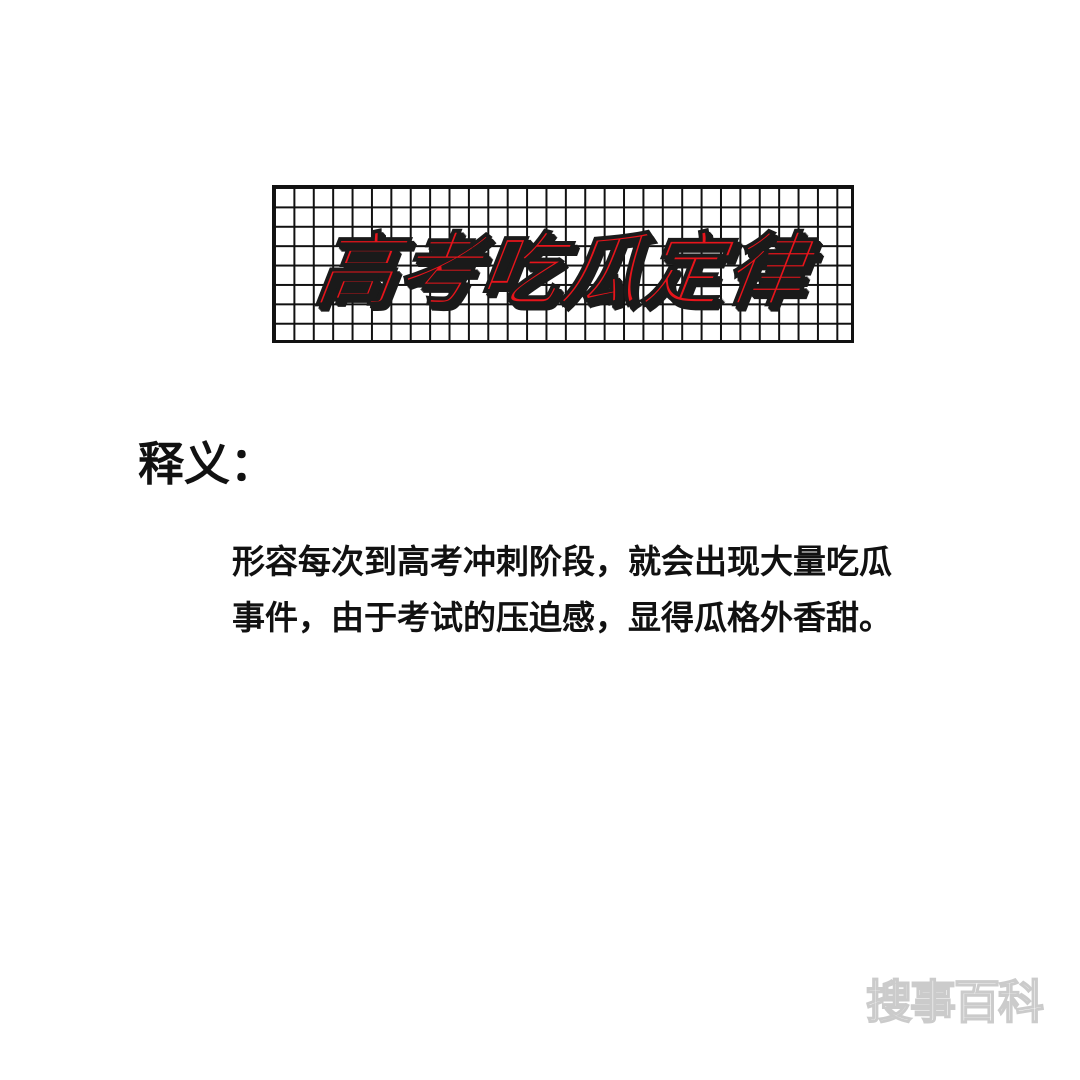  What do you see at coordinates (955, 1002) in the screenshot?
I see `watermark-logo: 搜事百科` at bounding box center [955, 1002].